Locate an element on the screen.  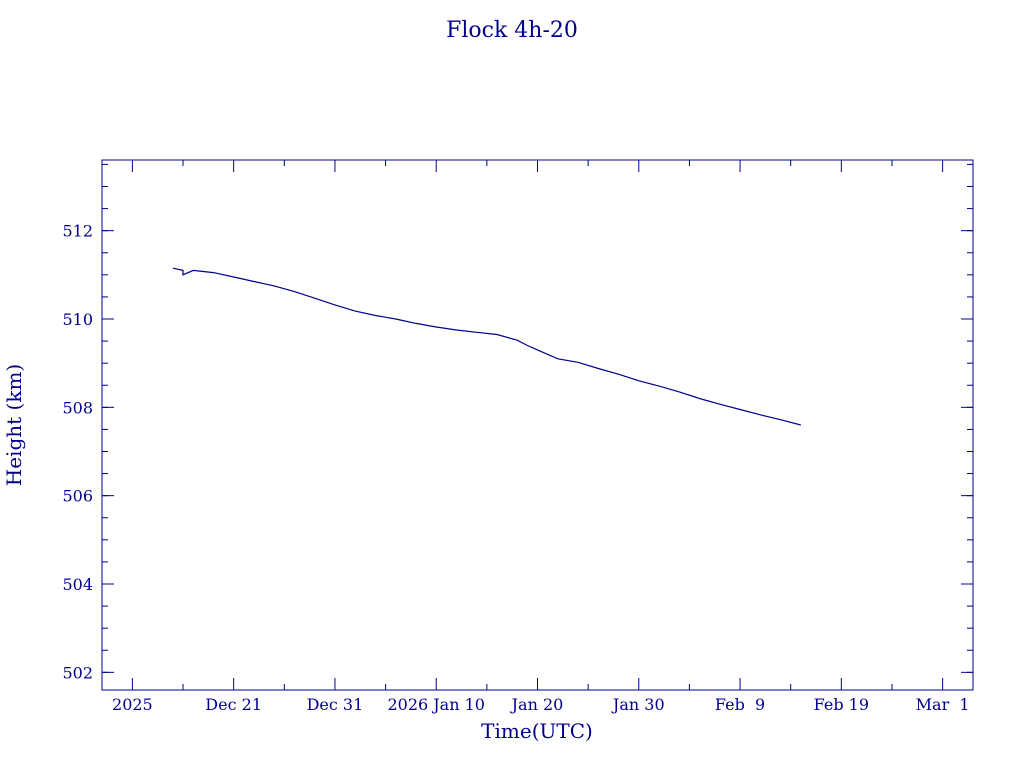
y-axis-label: Height (km) is located at coordinates (14, 425).